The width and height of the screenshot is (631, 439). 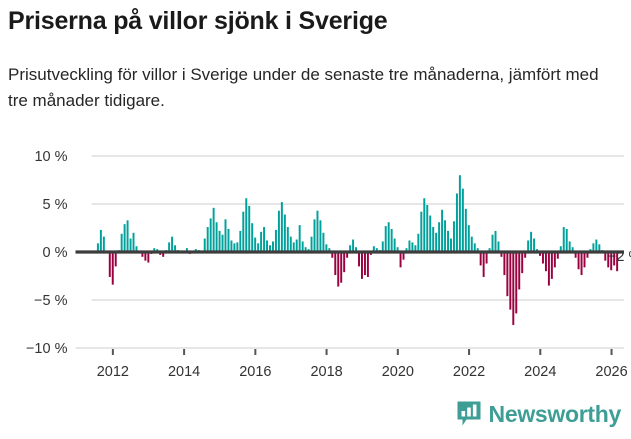 What do you see at coordinates (555, 413) in the screenshot?
I see `newsworthy-wordmark: Newsworthy` at bounding box center [555, 413].